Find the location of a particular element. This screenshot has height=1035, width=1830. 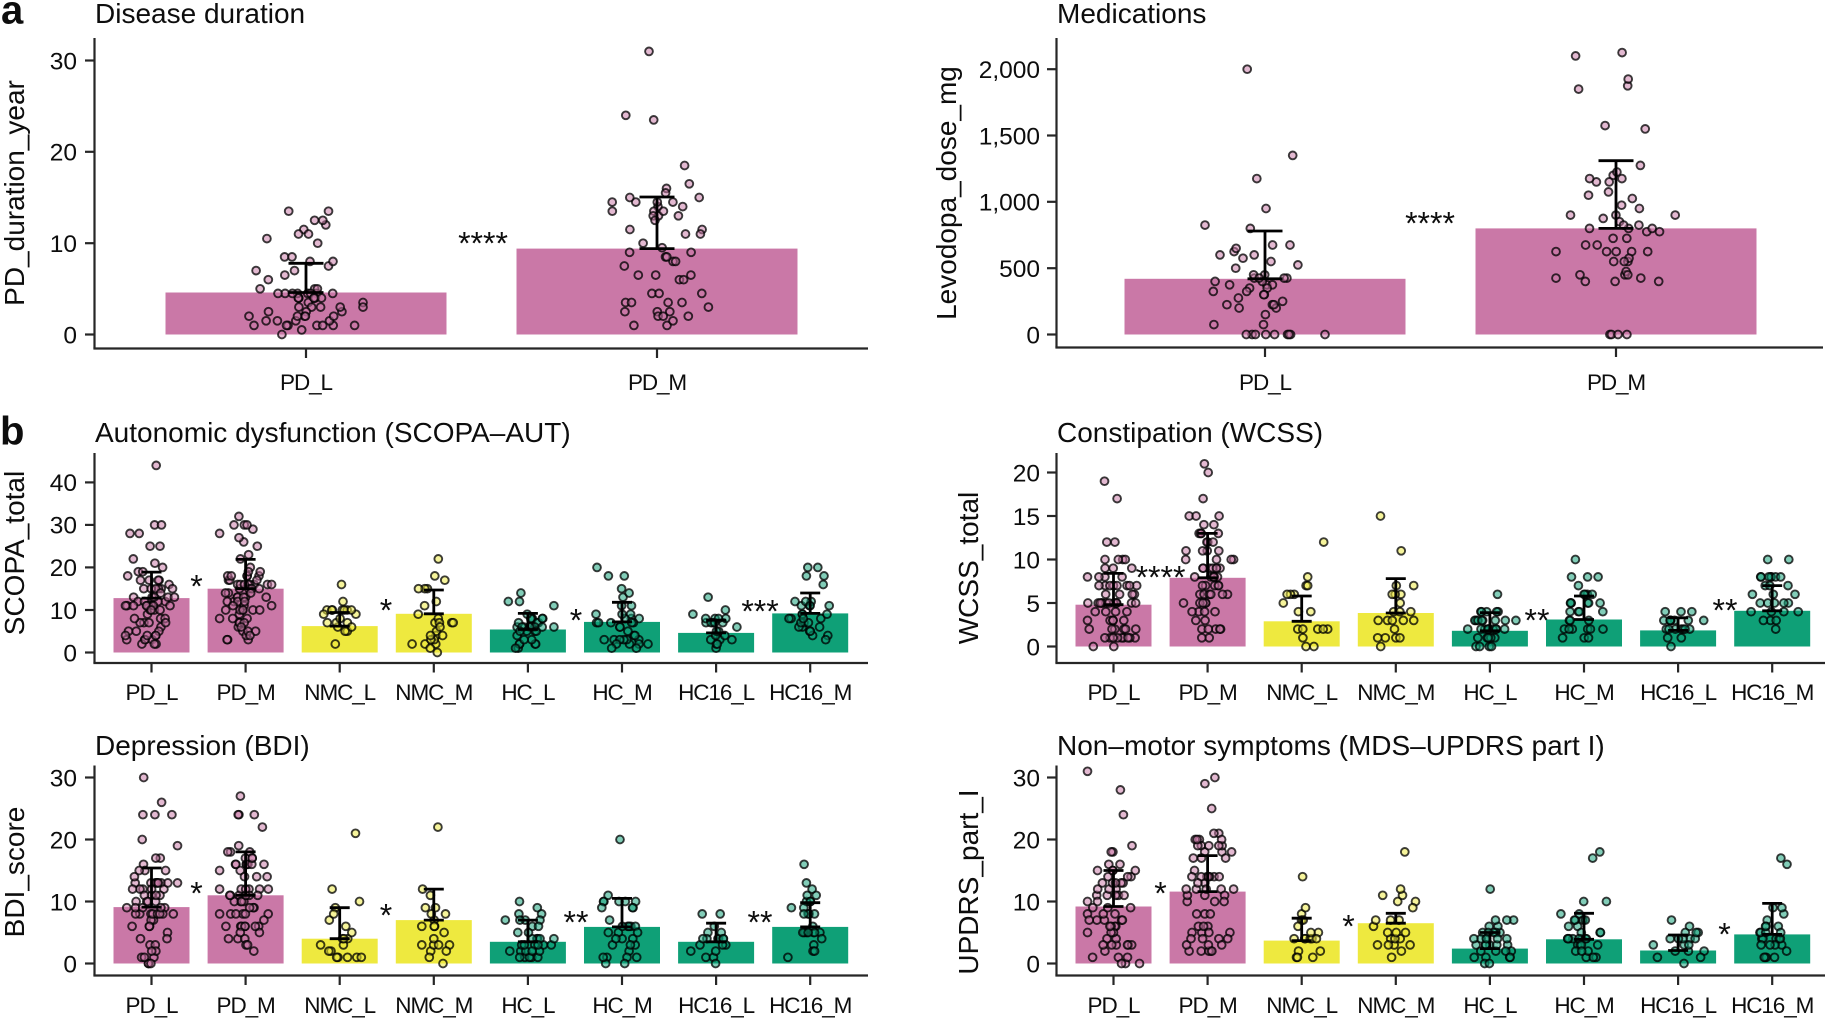

svg-text: 1,000 is located at coordinates (1009, 203).